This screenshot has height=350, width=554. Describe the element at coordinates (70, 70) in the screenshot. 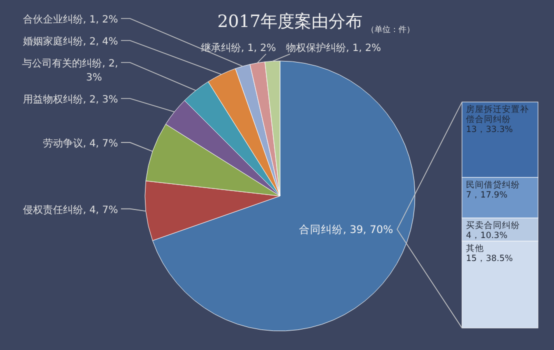

I see `slice-label: 与公司有关的纠纷, 2, 3%` at that location.